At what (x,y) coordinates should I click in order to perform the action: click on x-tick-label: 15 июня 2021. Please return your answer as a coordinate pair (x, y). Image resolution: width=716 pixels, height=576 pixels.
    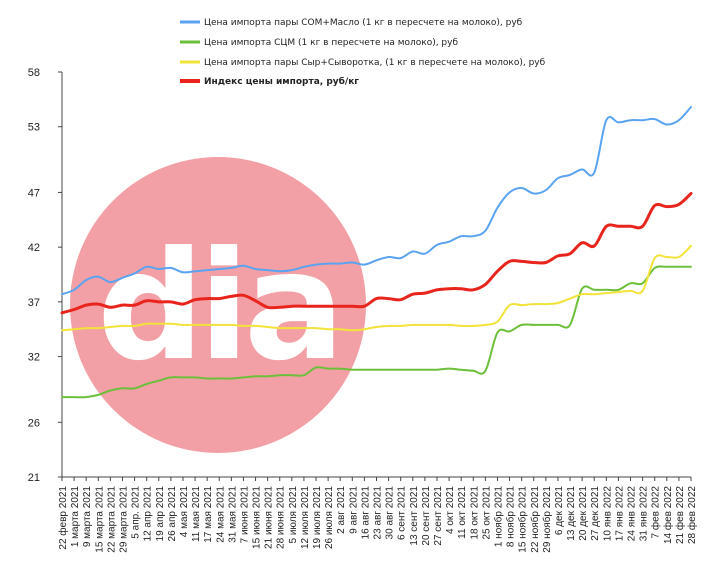
    Looking at the image, I should click on (257, 517).